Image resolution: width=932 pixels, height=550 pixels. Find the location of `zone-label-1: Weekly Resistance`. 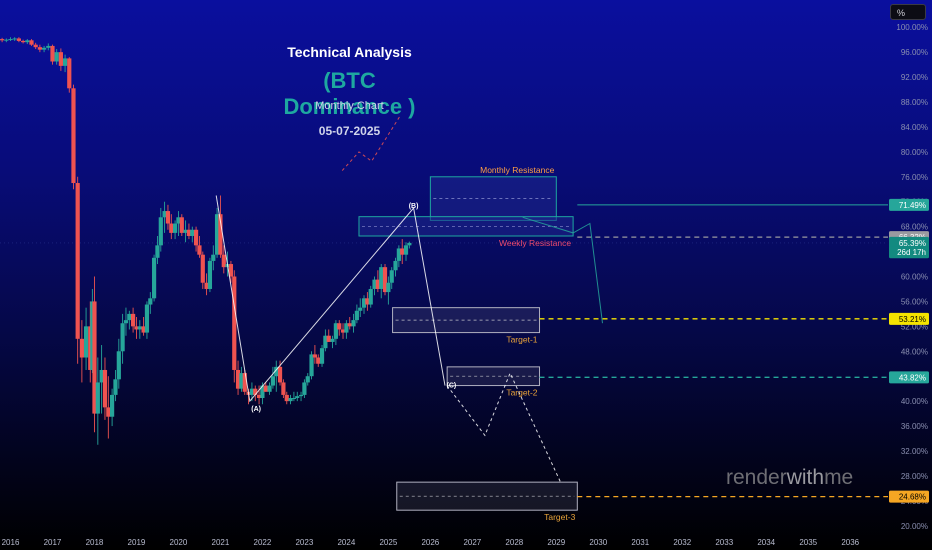

zone-label-1: Weekly Resistance is located at coordinates (535, 243).